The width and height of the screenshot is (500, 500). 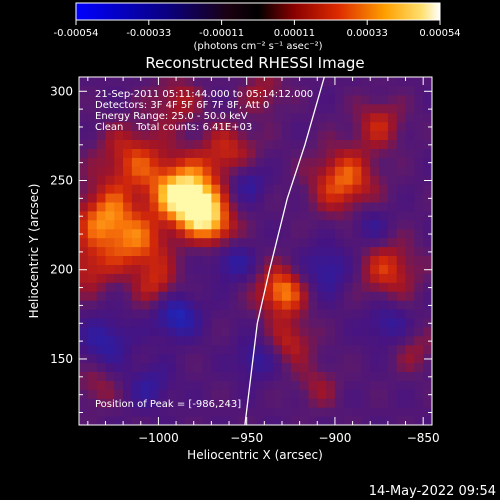 What do you see at coordinates (61, 270) in the screenshot?
I see `y-tick-label: 200` at bounding box center [61, 270].